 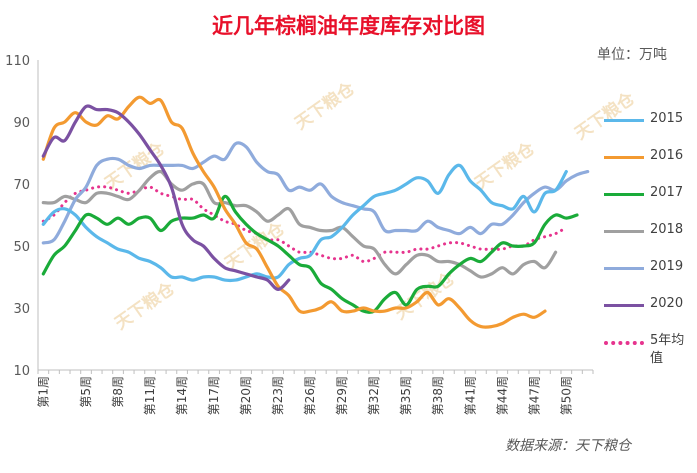 I want to click on legend-label: 2018, so click(x=667, y=229).